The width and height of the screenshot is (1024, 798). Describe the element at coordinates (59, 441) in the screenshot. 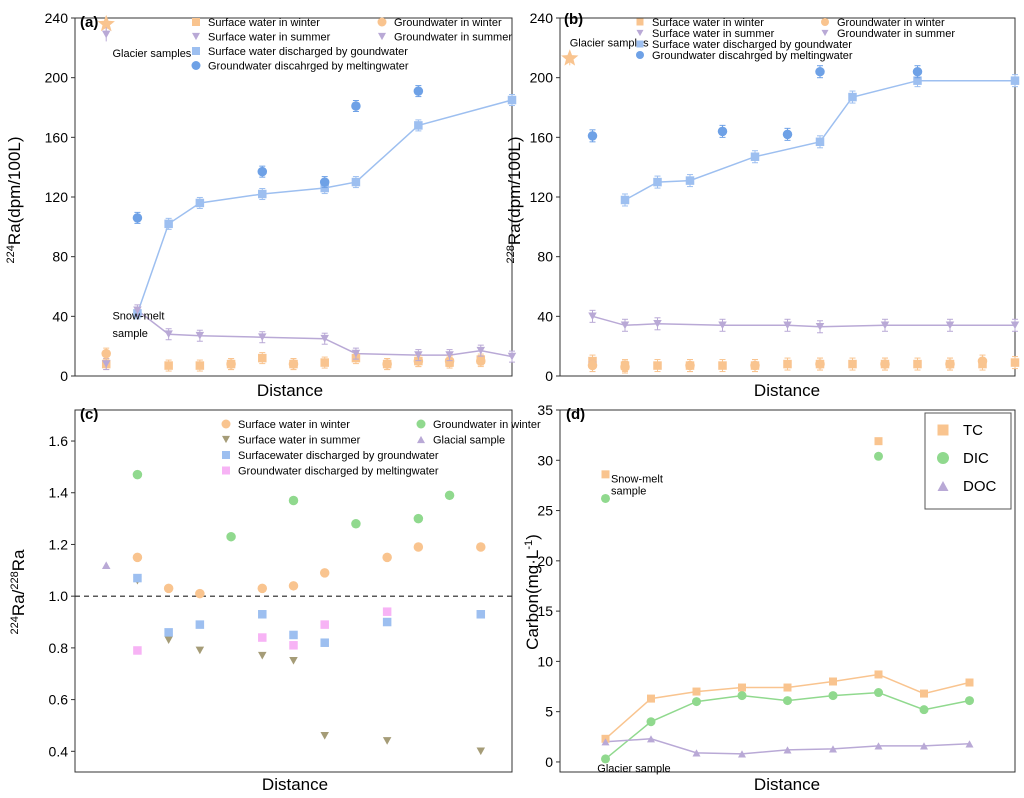

I see `y-tick-label: 1.6` at that location.